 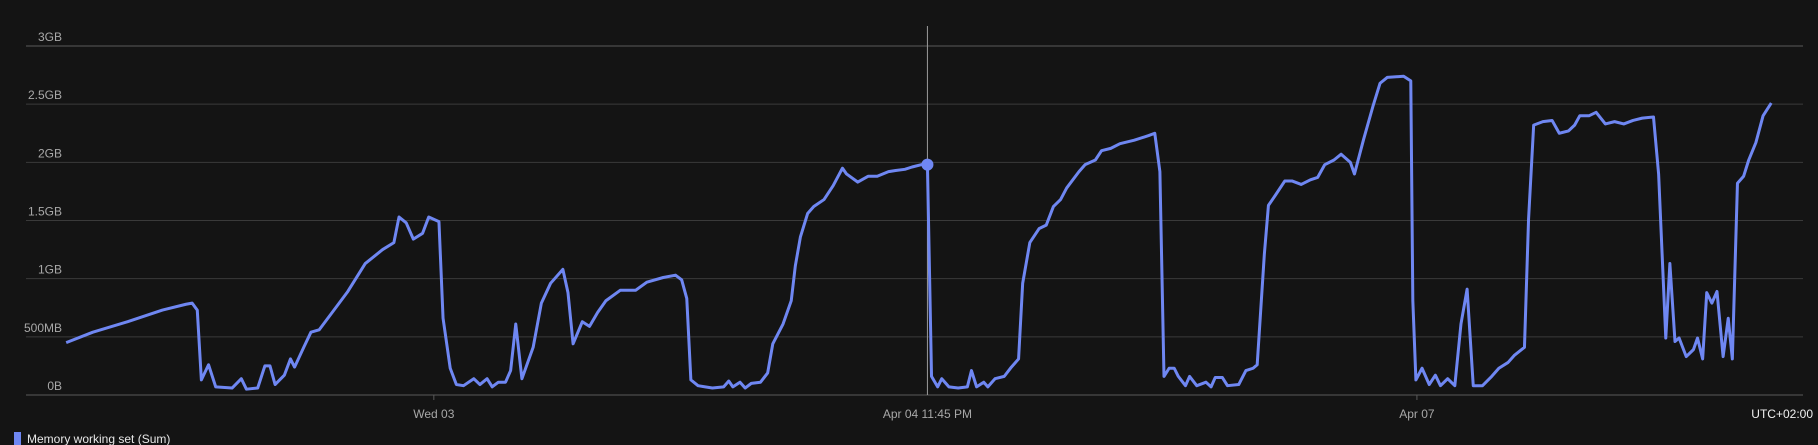 I want to click on cursor-label: Apr 04 11:45 PM, so click(x=927, y=414).